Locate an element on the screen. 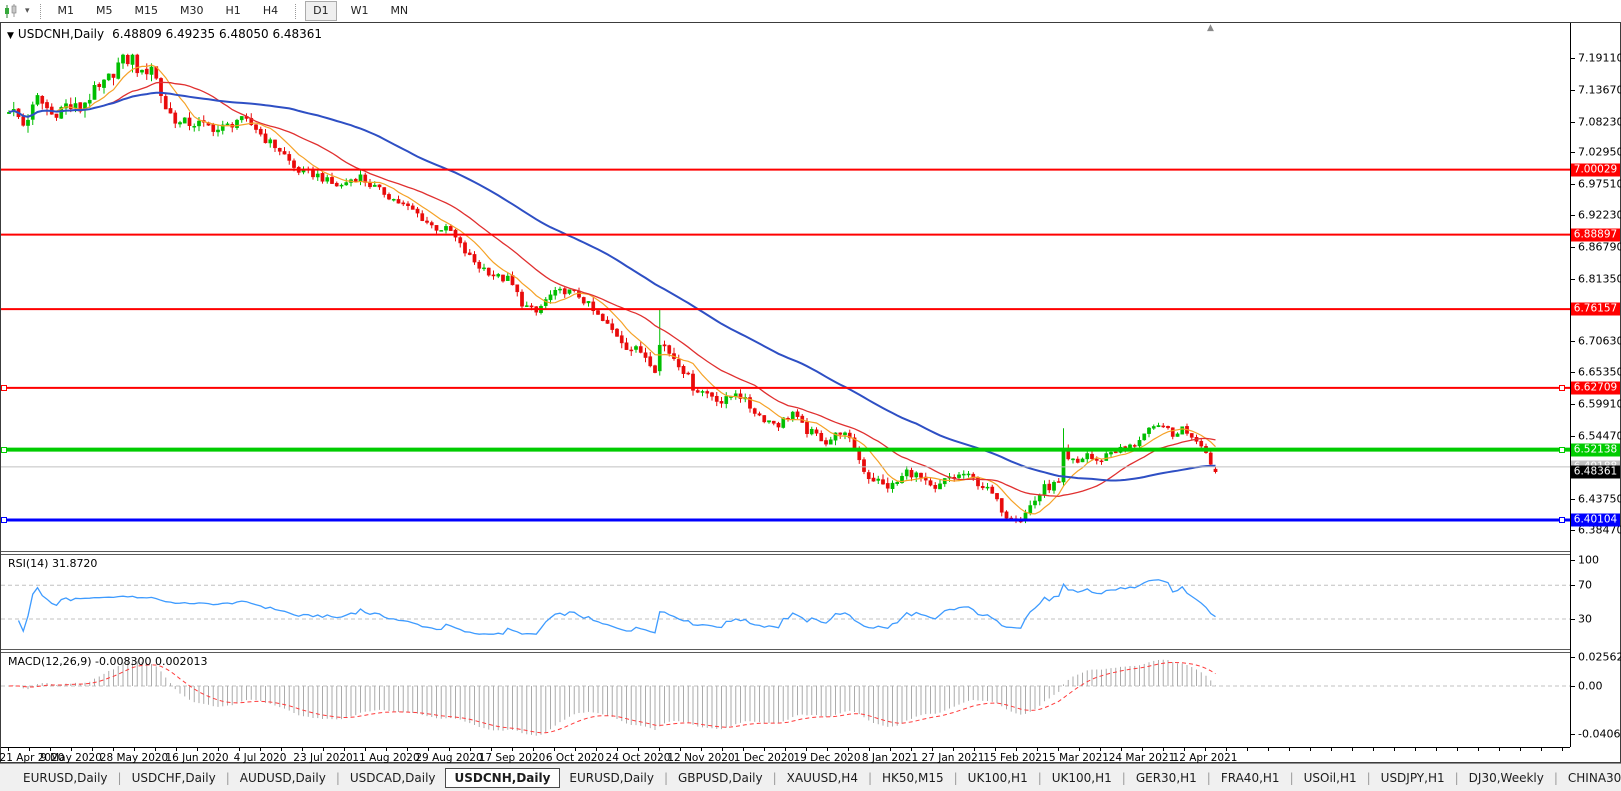  tab-gbpusd-daily: GBPUSD,Daily is located at coordinates (720, 777).